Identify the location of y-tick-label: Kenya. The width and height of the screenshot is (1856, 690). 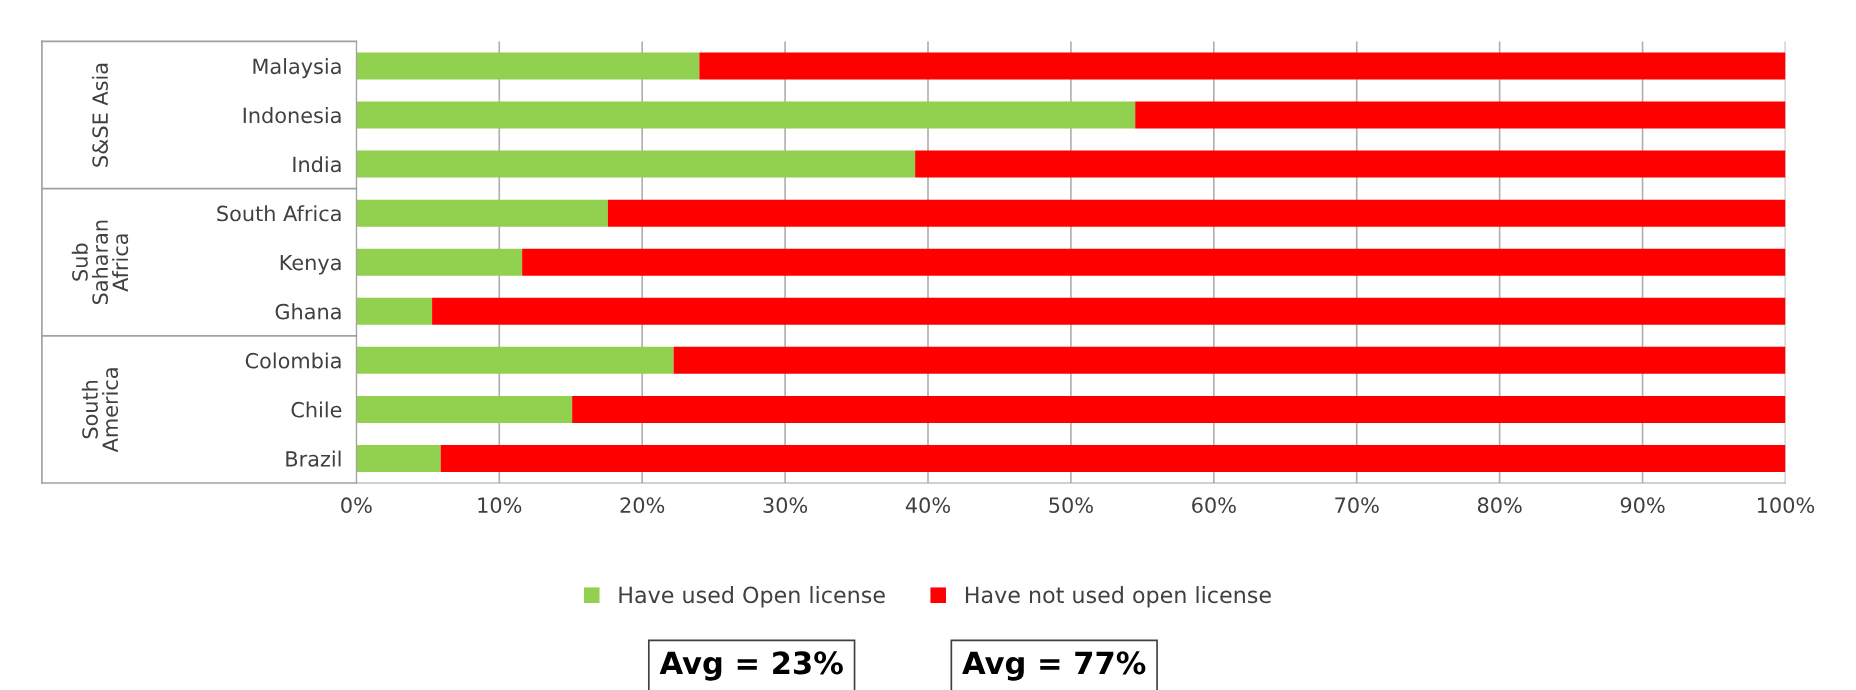
(310, 264).